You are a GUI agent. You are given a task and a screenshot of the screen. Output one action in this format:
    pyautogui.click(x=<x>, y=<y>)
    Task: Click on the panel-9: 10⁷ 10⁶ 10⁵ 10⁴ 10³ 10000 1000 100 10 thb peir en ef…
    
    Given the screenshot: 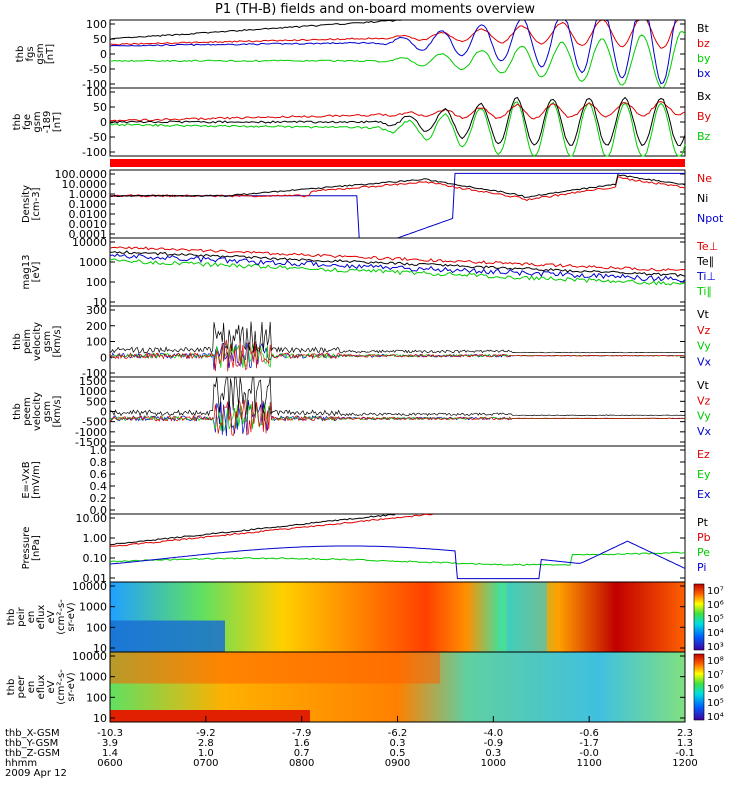 What is the action you would take?
    pyautogui.click(x=365, y=617)
    